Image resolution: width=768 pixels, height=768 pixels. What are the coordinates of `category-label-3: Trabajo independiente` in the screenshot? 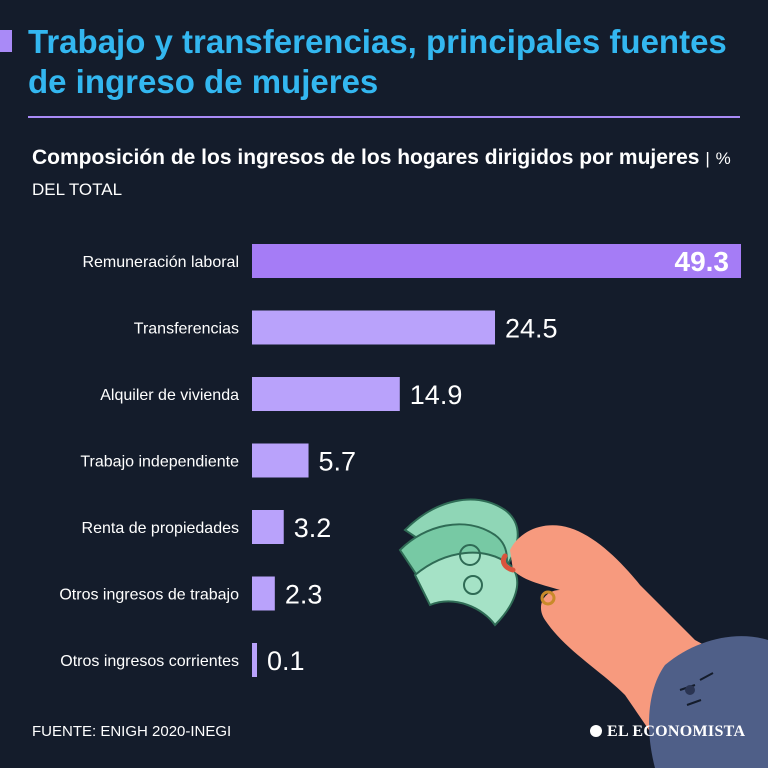 It's located at (159, 462).